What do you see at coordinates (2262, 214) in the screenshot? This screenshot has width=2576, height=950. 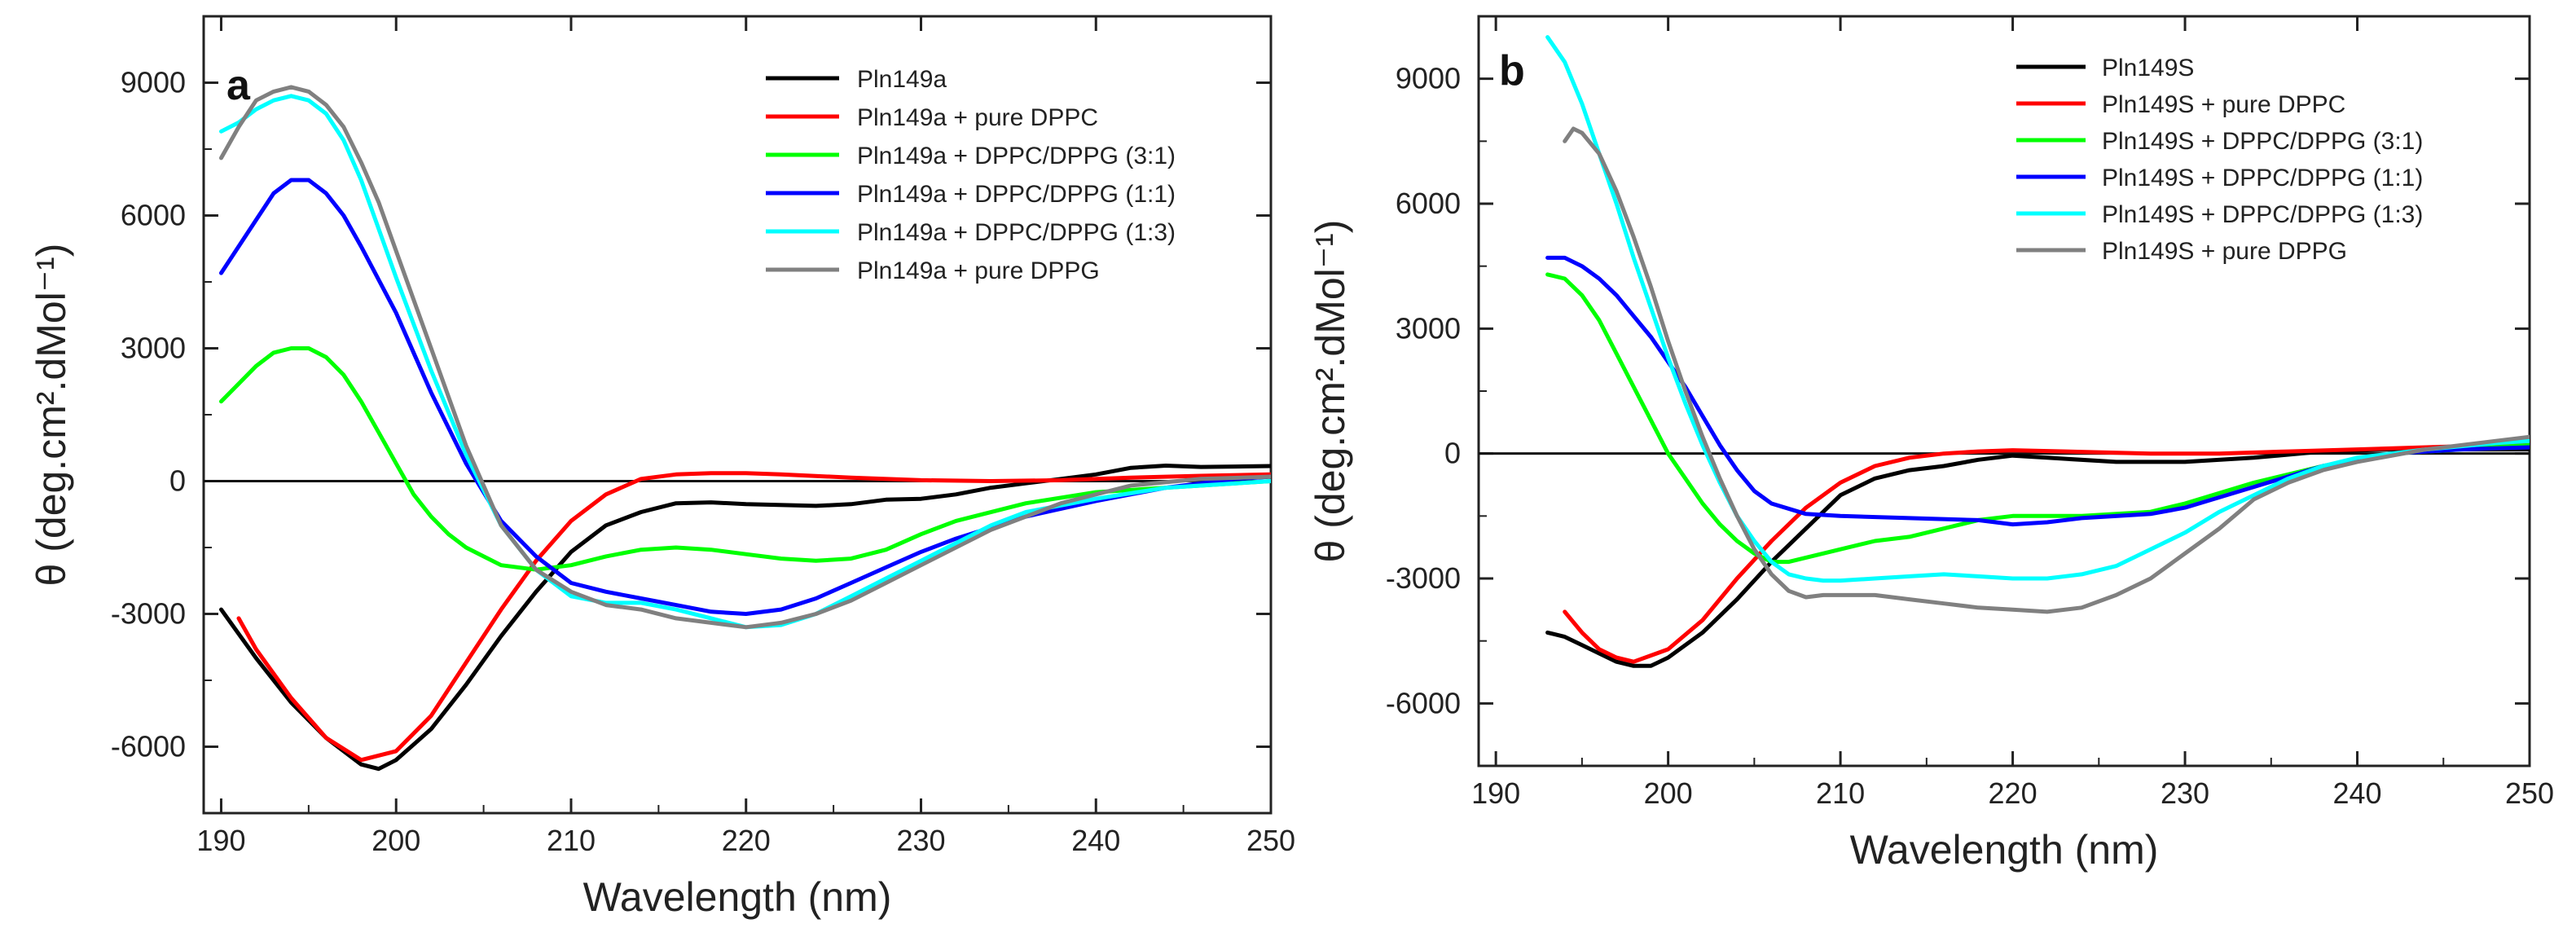 I see `legend-label-5: Pln149S + DPPC/DPPG (1:3)` at bounding box center [2262, 214].